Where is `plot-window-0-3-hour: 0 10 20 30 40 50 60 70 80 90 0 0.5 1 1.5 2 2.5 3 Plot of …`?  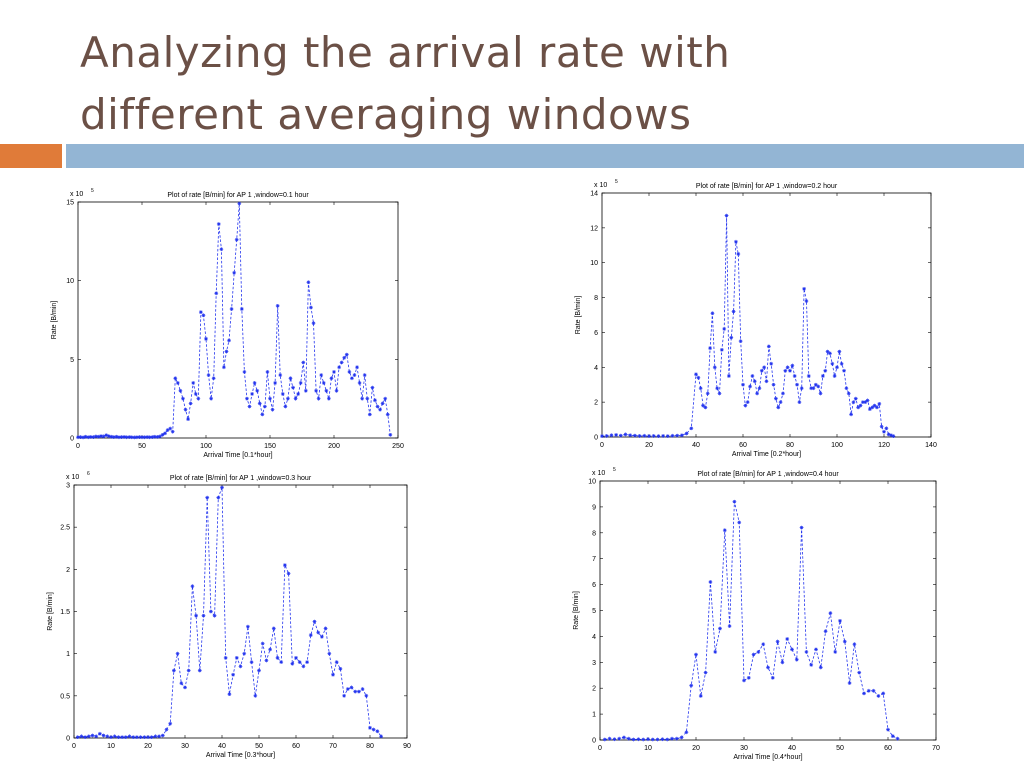 plot-window-0-3-hour: 0 10 20 30 40 50 60 70 80 90 0 0.5 1 1.5 2 2.5 3 Plot of … is located at coordinates (229, 615).